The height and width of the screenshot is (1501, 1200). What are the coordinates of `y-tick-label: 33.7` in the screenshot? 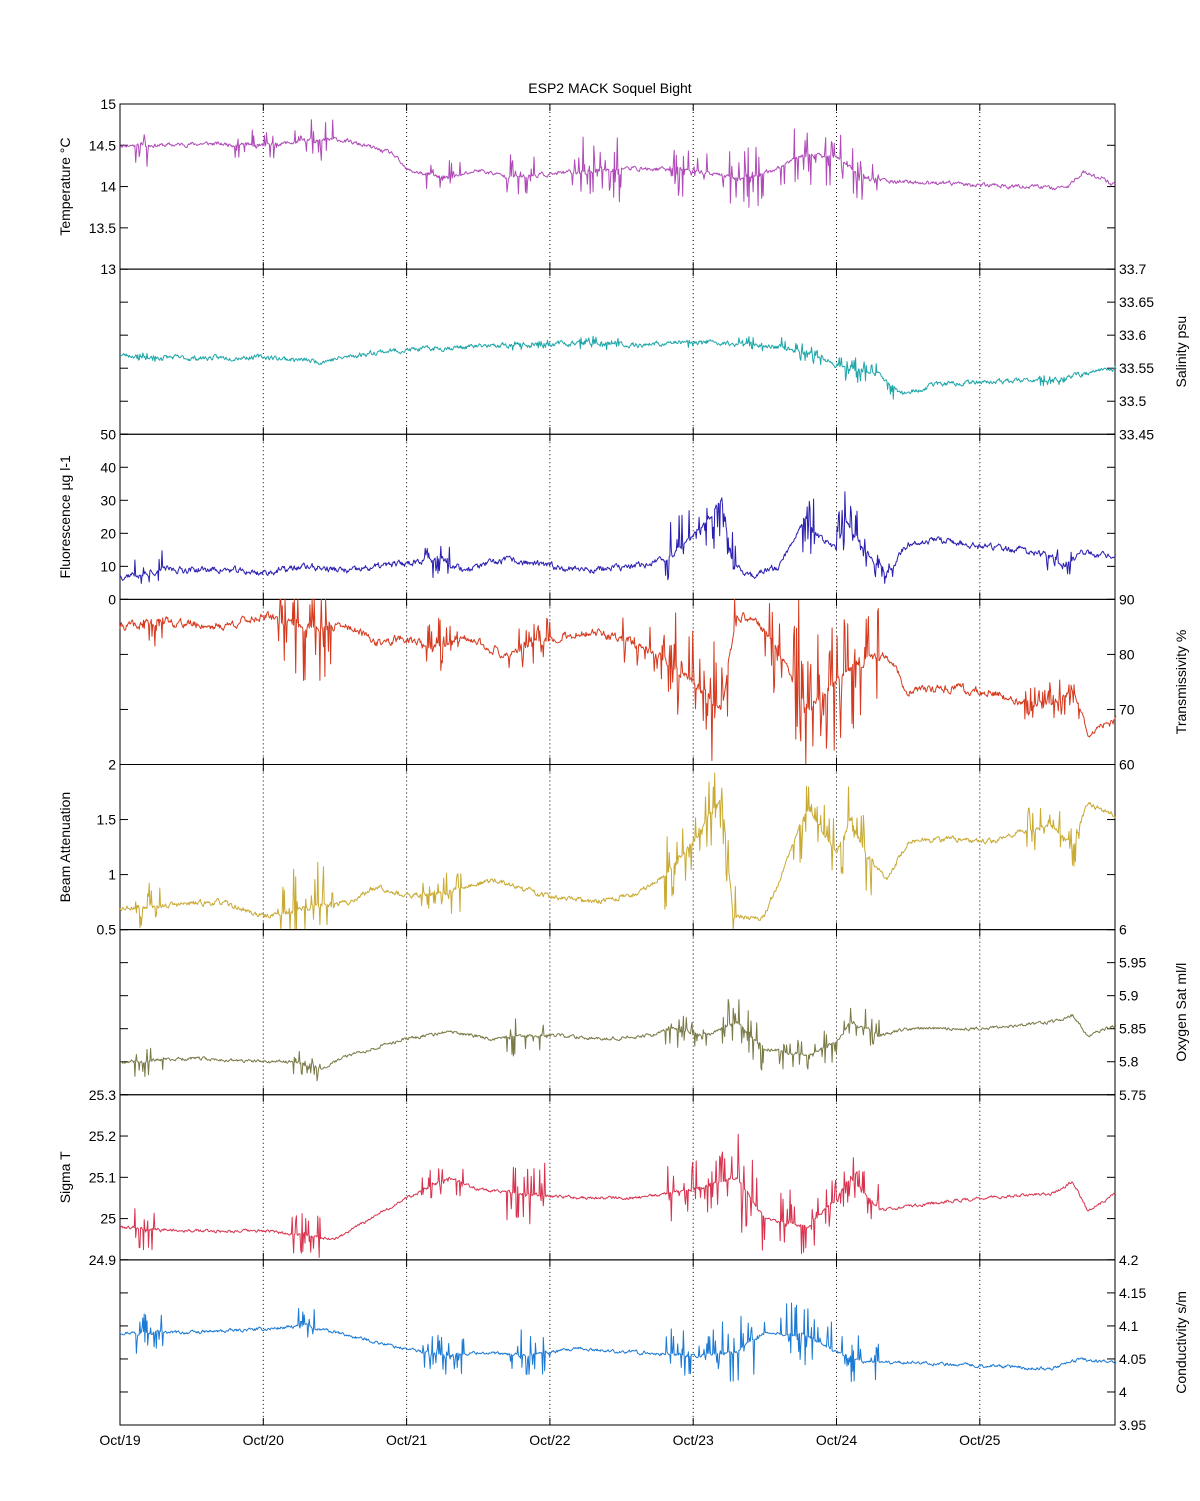 It's located at (1132, 269).